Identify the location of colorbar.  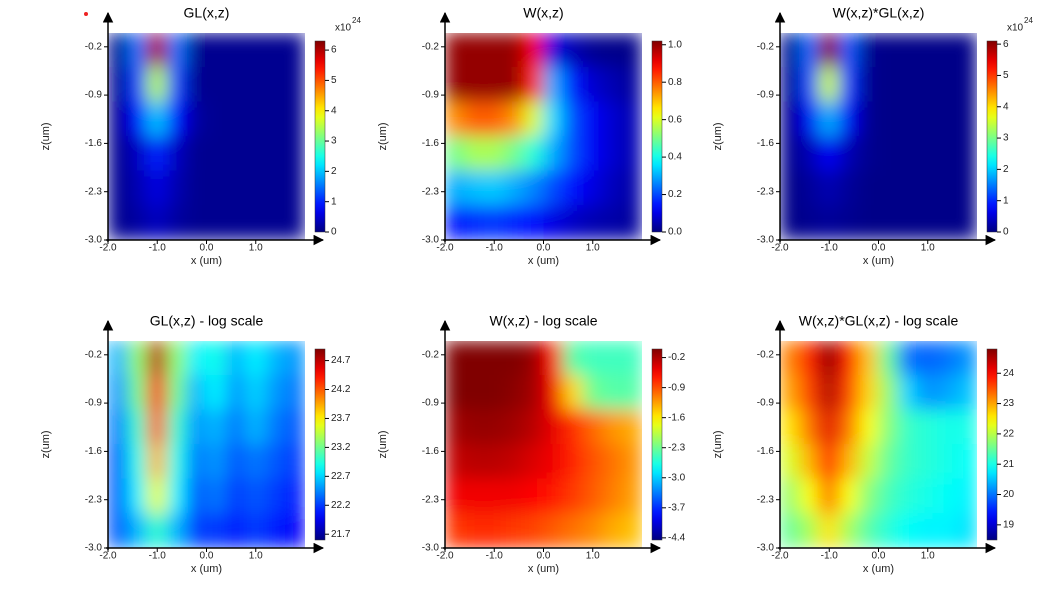
(992, 136).